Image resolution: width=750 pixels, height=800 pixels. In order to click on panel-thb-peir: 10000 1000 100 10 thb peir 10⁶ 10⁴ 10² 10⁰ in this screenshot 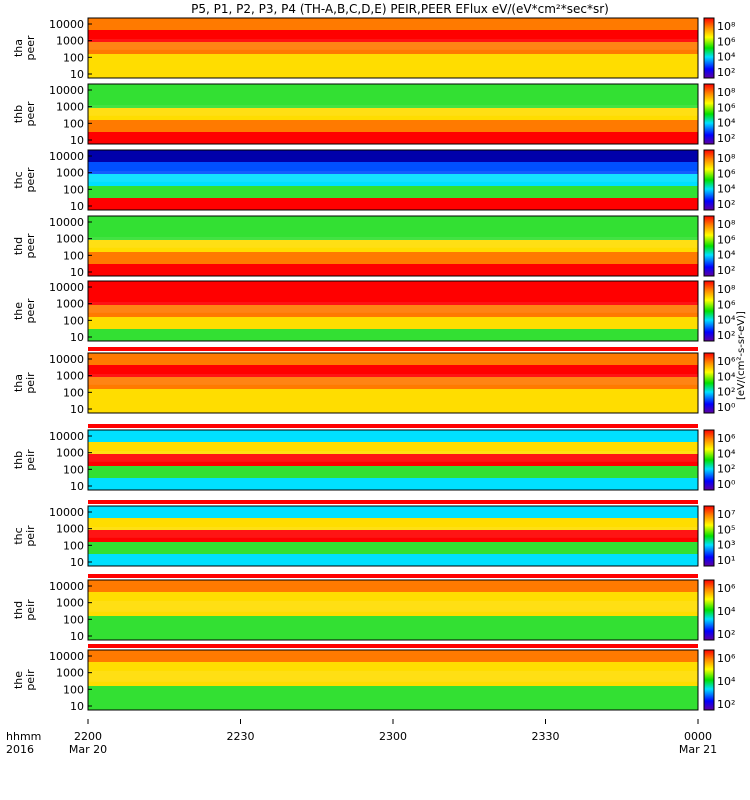, I will do `click(374, 458)`.